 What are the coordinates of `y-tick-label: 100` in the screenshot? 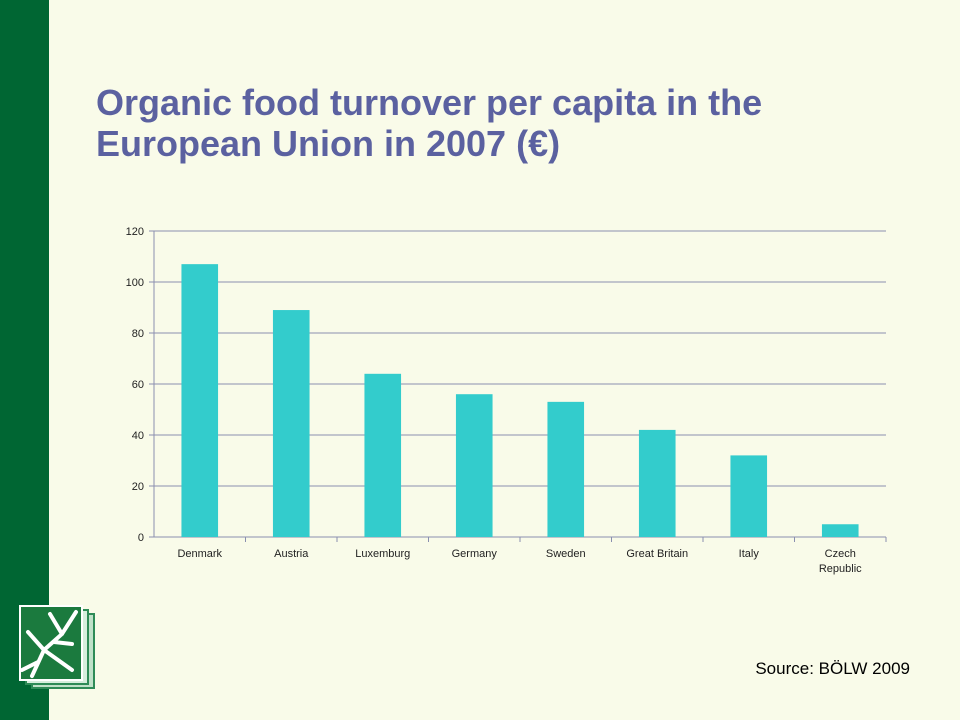 It's located at (135, 283).